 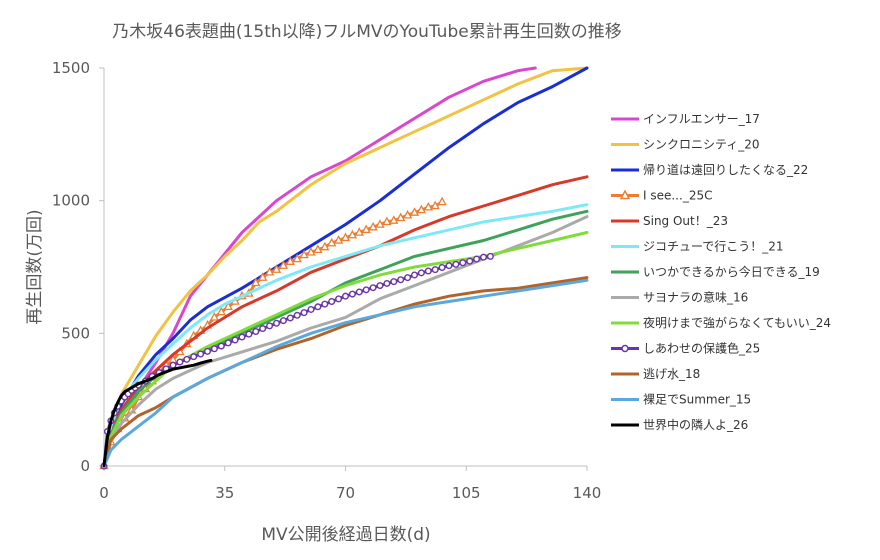 I want to click on legend-item: 裸足でSummer_15, so click(x=681, y=399).